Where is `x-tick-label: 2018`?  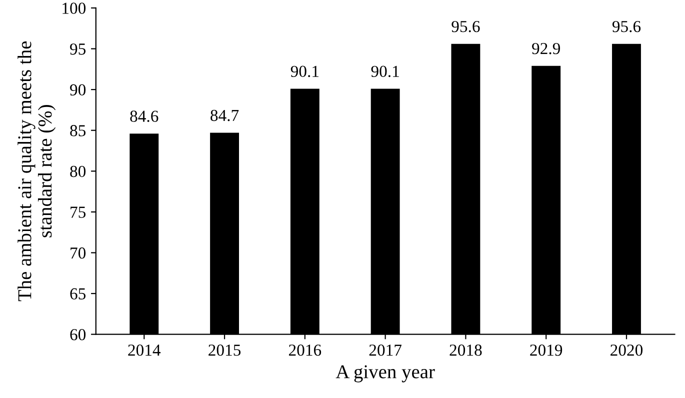
x-tick-label: 2018 is located at coordinates (466, 350).